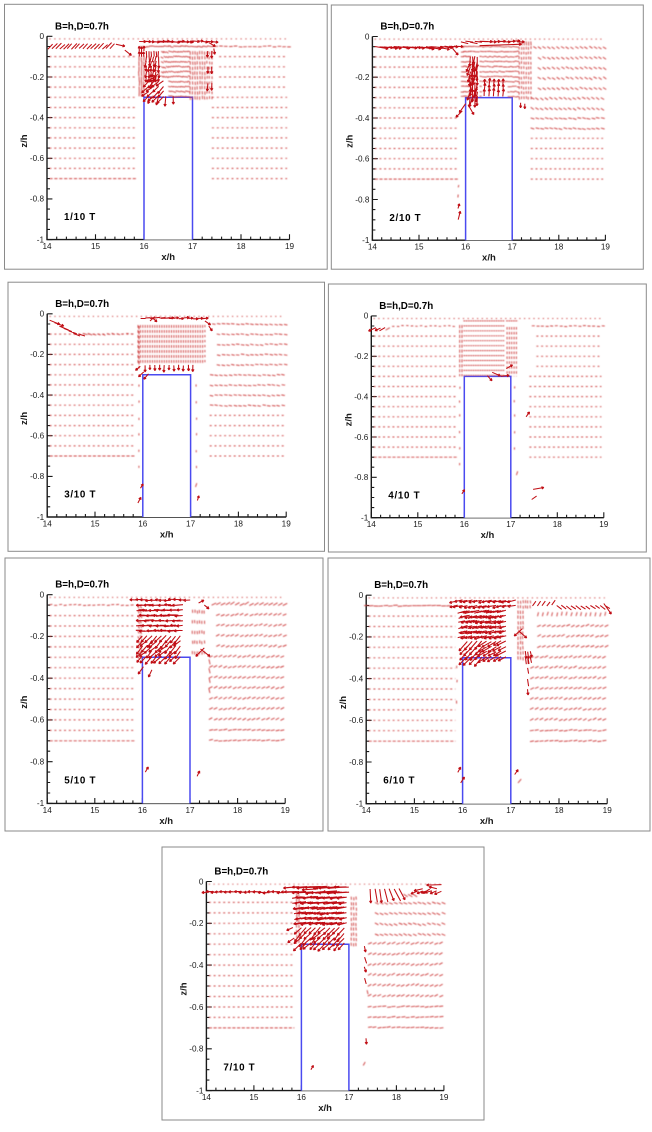 The image size is (652, 1132). What do you see at coordinates (405, 218) in the screenshot?
I see `svg-text: 2/10 T` at bounding box center [405, 218].